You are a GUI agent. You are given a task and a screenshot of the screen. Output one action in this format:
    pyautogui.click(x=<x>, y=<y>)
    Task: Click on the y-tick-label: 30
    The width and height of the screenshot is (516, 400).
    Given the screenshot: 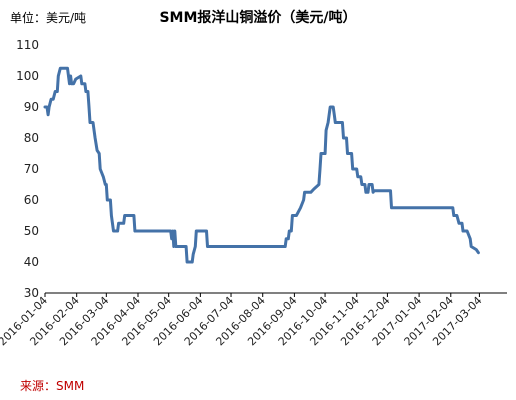 What is the action you would take?
    pyautogui.click(x=31, y=293)
    